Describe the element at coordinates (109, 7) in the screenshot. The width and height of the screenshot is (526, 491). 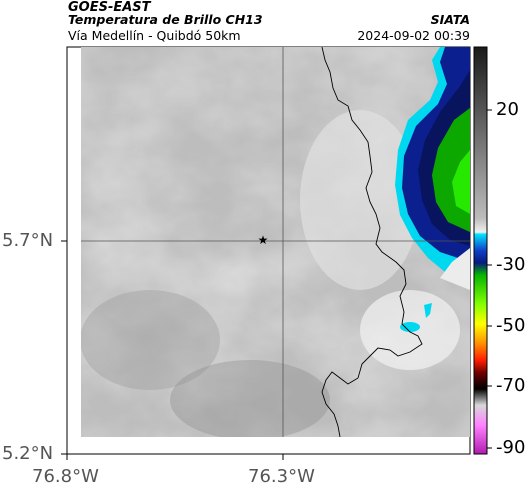
I see `satellite-title: GOES-EAST` at that location.